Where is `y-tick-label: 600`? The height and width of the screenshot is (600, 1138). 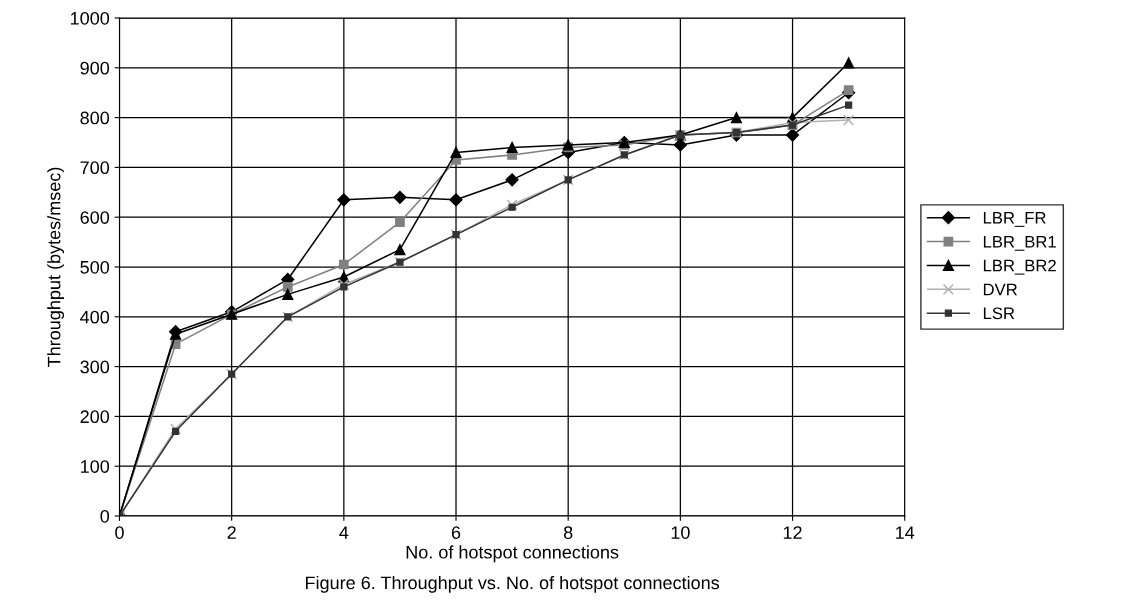 y-tick-label: 600 is located at coordinates (95, 217).